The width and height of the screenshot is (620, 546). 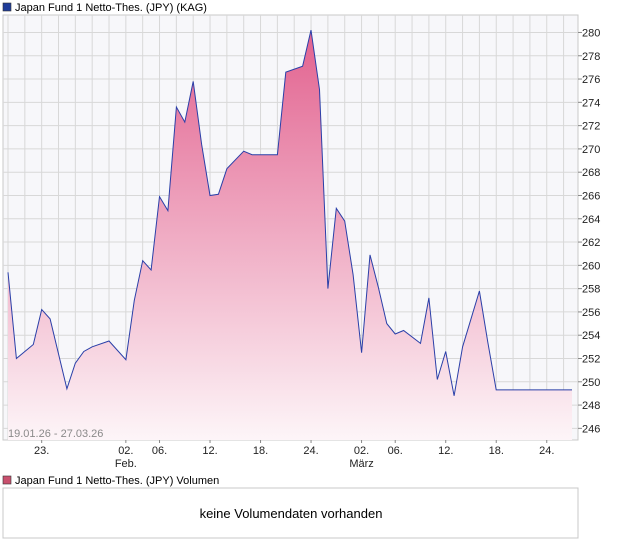 What do you see at coordinates (591, 243) in the screenshot?
I see `y-tick-label: 262` at bounding box center [591, 243].